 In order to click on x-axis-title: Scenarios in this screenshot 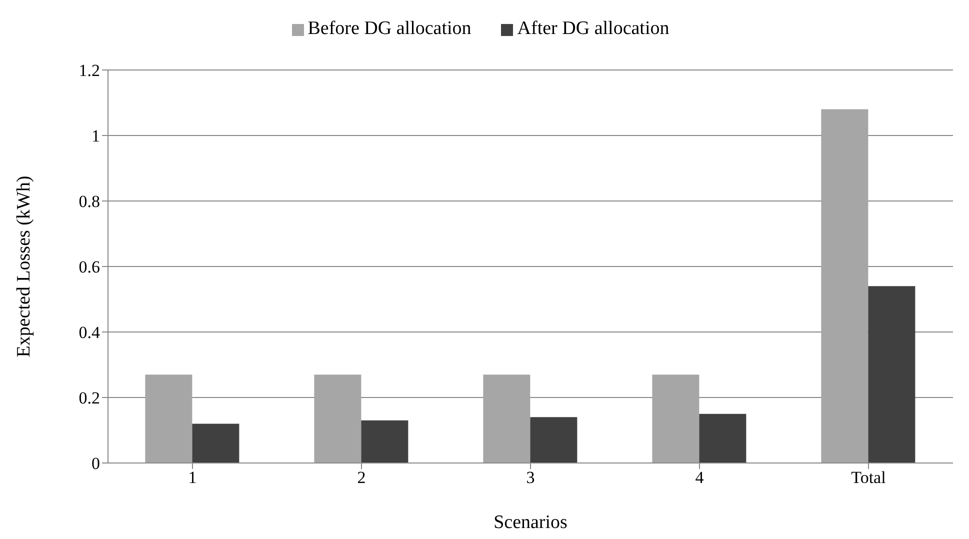, I will do `click(531, 522)`.